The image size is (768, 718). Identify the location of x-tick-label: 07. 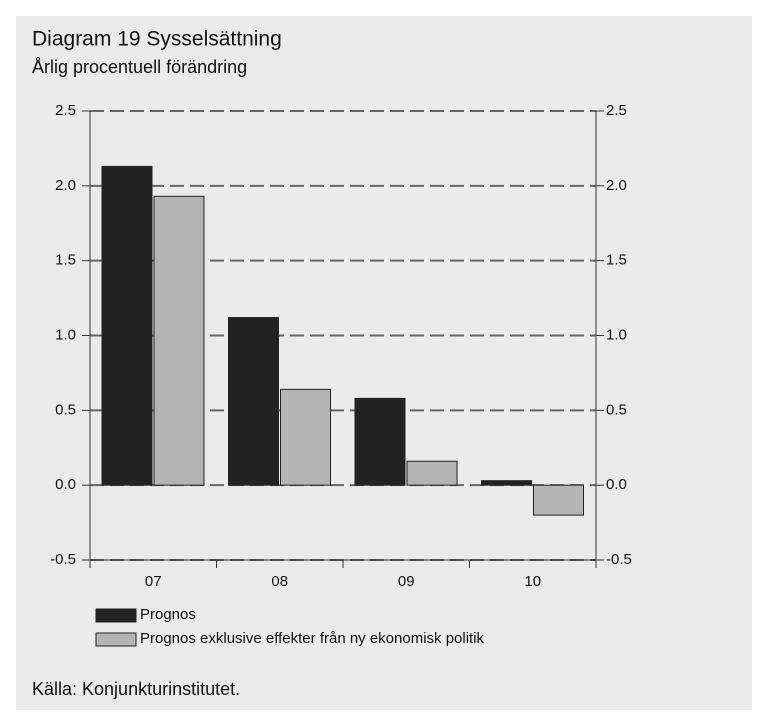
(153, 581).